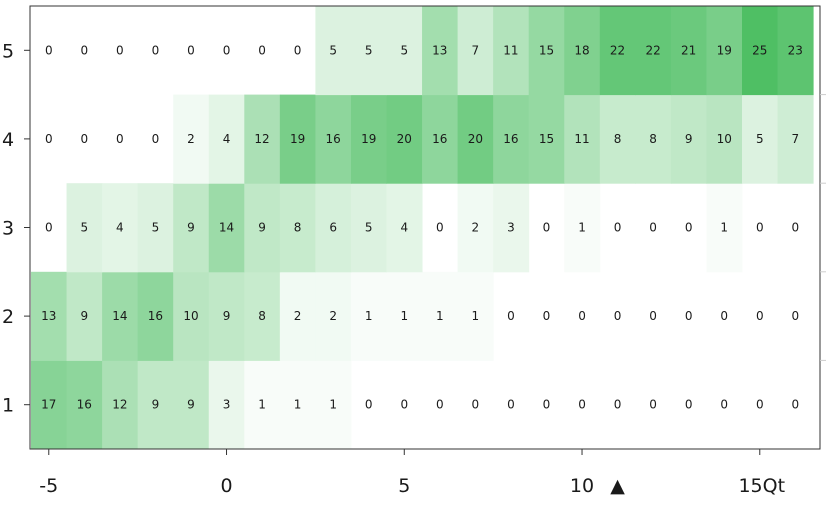  What do you see at coordinates (119, 316) in the screenshot?
I see `cell-value-label: 14` at bounding box center [119, 316].